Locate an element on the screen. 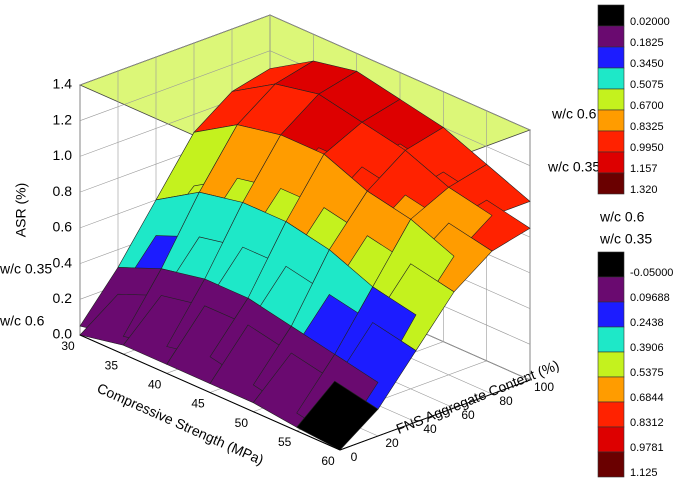  colorbar-label: 1.320 is located at coordinates (644, 190).